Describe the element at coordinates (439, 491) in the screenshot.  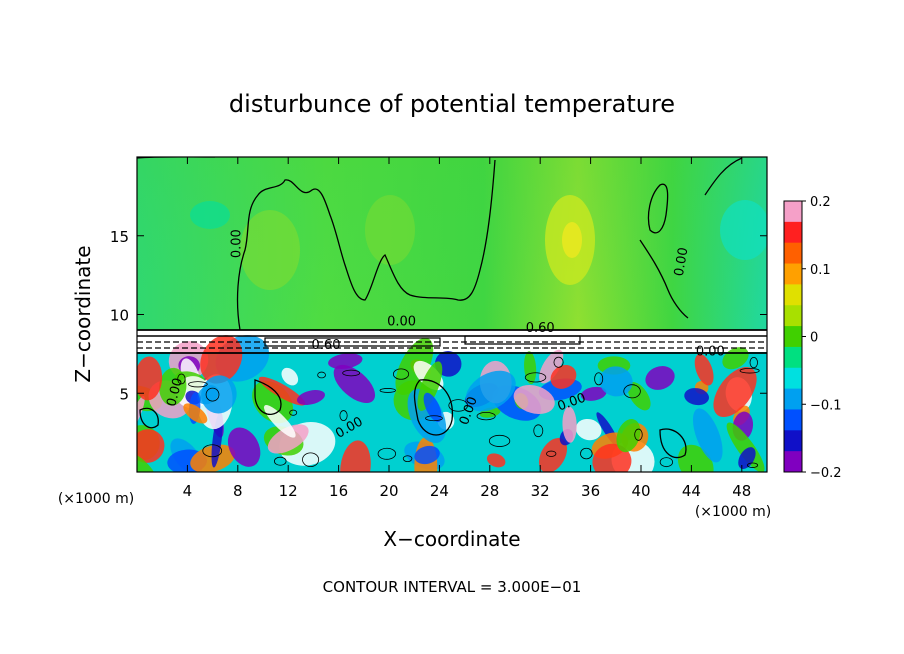
I see `x-tick-label: 24` at that location.